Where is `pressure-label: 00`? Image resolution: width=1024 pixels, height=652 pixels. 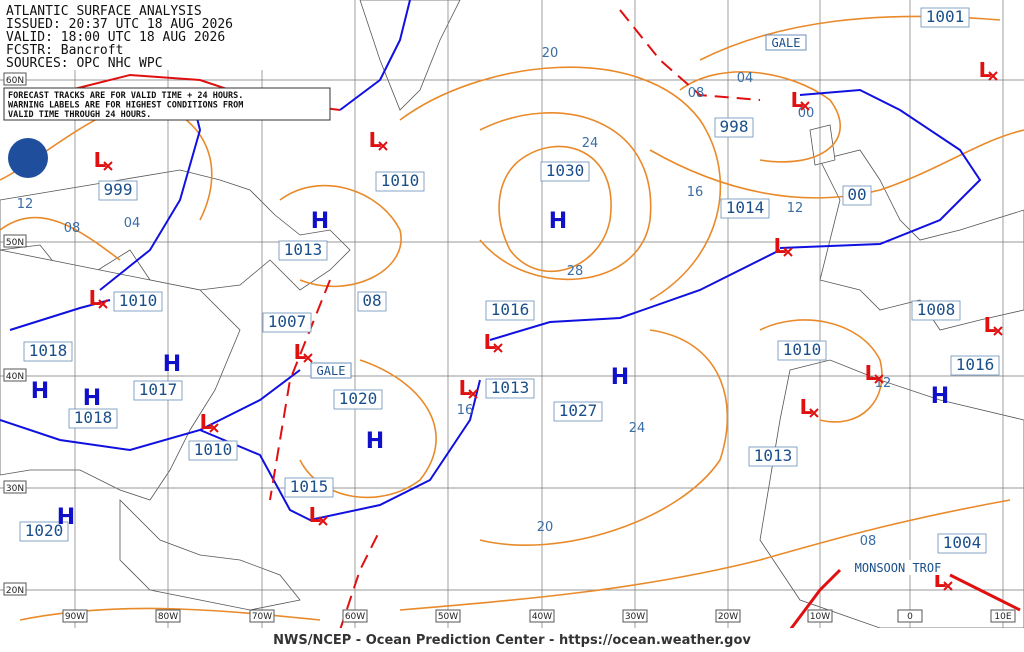
pressure-label: 00 is located at coordinates (856, 194).